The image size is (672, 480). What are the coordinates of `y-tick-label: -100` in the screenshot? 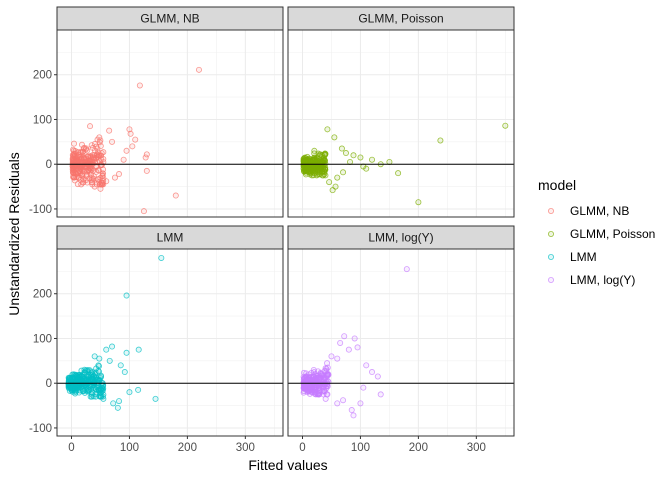 It's located at (40, 429).